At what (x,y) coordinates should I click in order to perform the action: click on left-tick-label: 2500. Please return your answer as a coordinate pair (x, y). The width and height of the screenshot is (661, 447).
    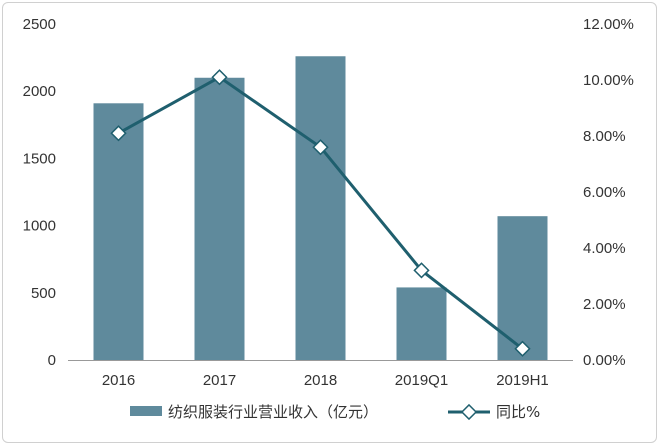
    Looking at the image, I should click on (39, 24).